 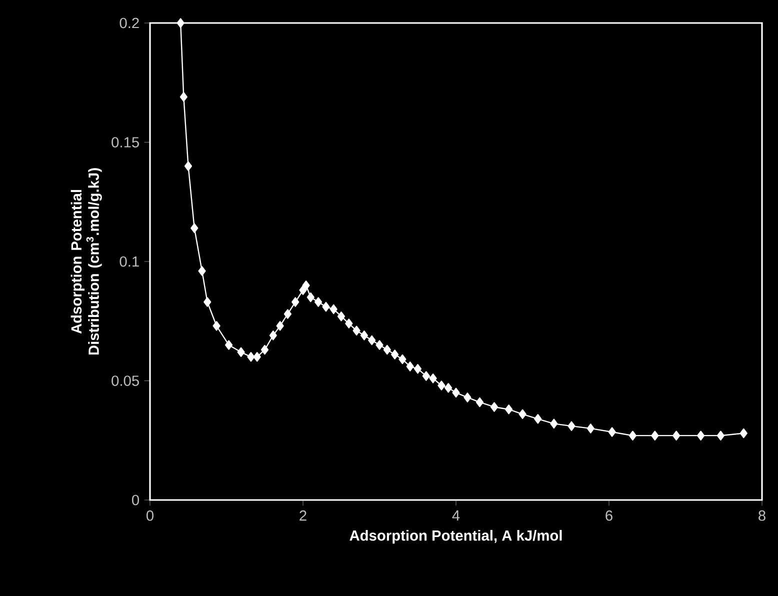 I want to click on x-tick-label: 4, so click(x=456, y=515).